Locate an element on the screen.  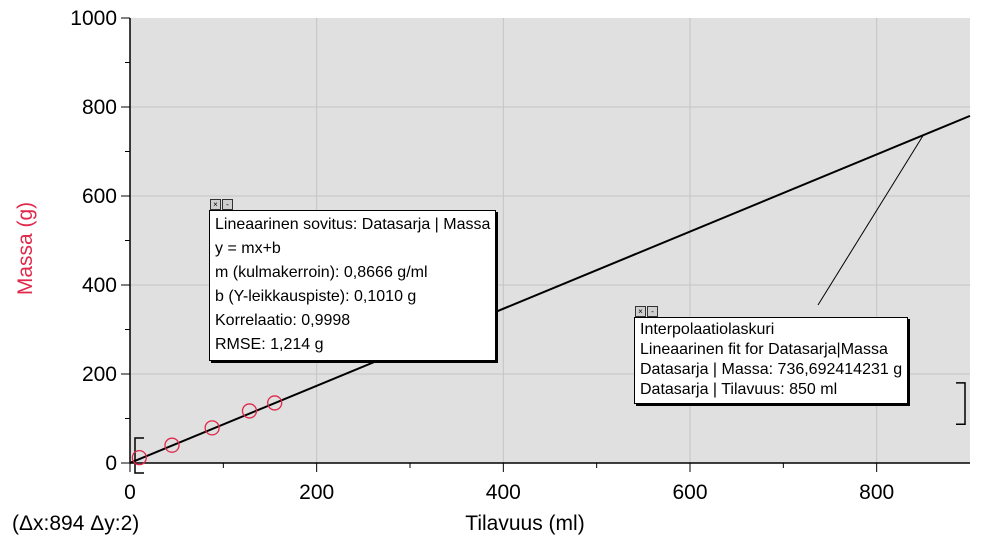
data-markers is located at coordinates (207, 430).